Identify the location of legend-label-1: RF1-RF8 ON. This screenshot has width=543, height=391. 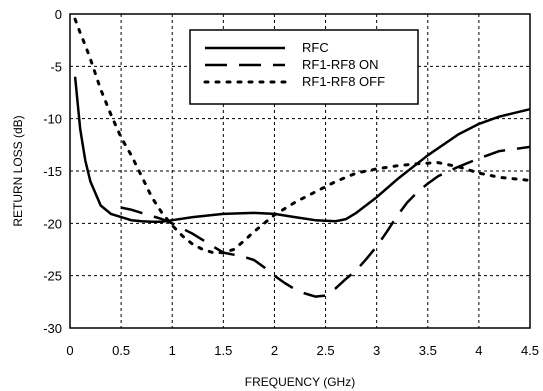
(340, 64).